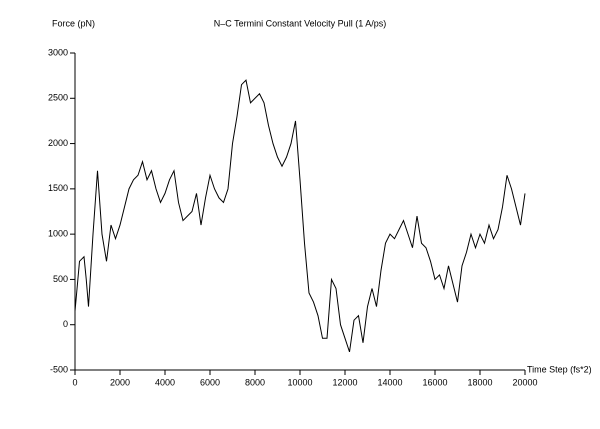  What do you see at coordinates (389, 382) in the screenshot?
I see `x-tick-label: 14000` at bounding box center [389, 382].